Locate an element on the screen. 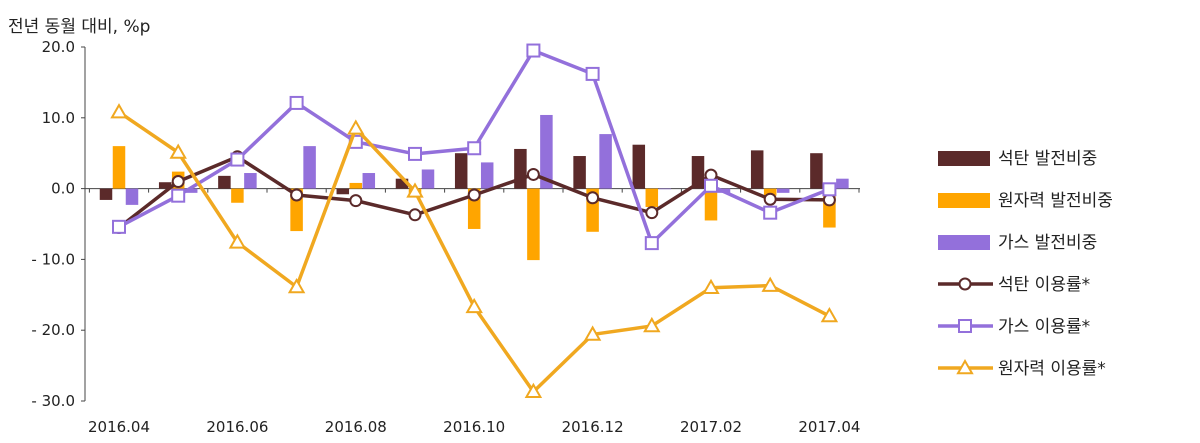  legend-label: 가스 발전비중 is located at coordinates (1047, 243).